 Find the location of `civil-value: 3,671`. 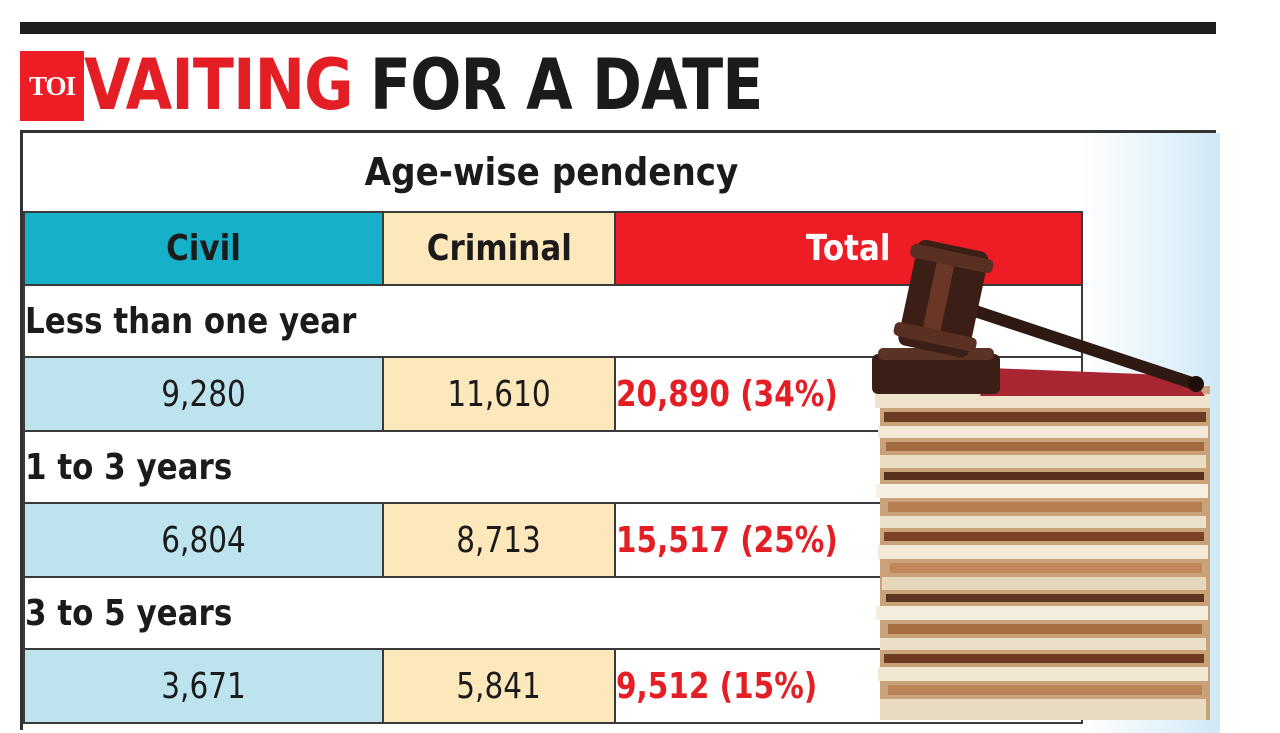

civil-value: 3,671 is located at coordinates (203, 686).